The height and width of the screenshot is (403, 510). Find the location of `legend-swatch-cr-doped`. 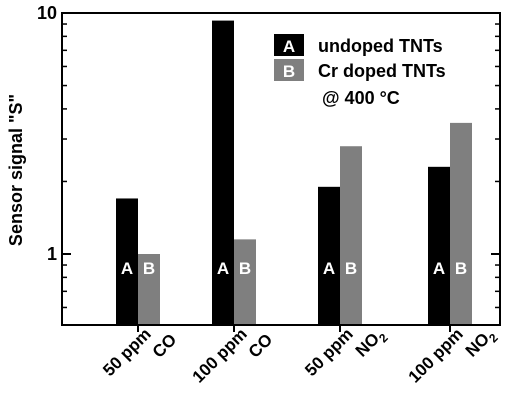

legend-swatch-cr-doped is located at coordinates (289, 70).